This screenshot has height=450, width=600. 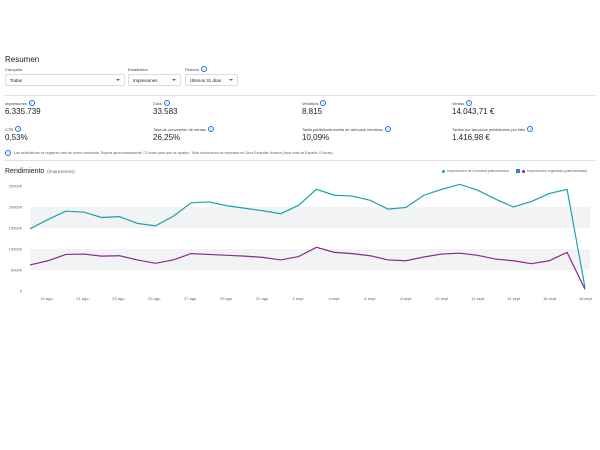 I want to click on x-tick-label: 21 ago., so click(x=82, y=298).